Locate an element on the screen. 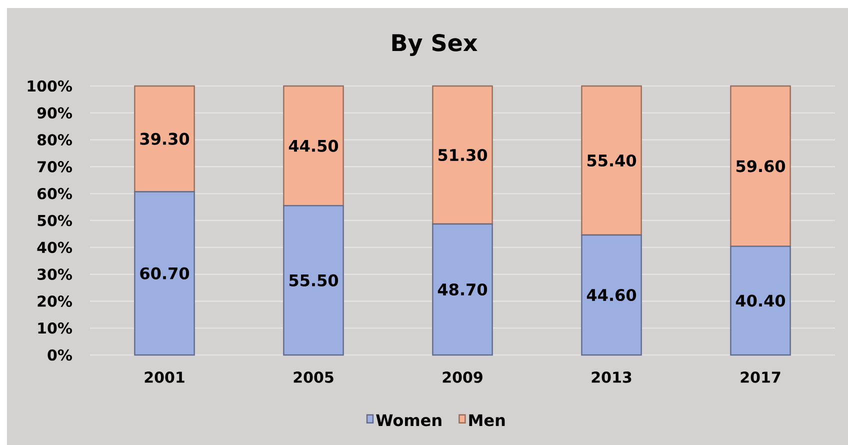 This screenshot has height=445, width=848. data-label: 39.30 is located at coordinates (165, 138).